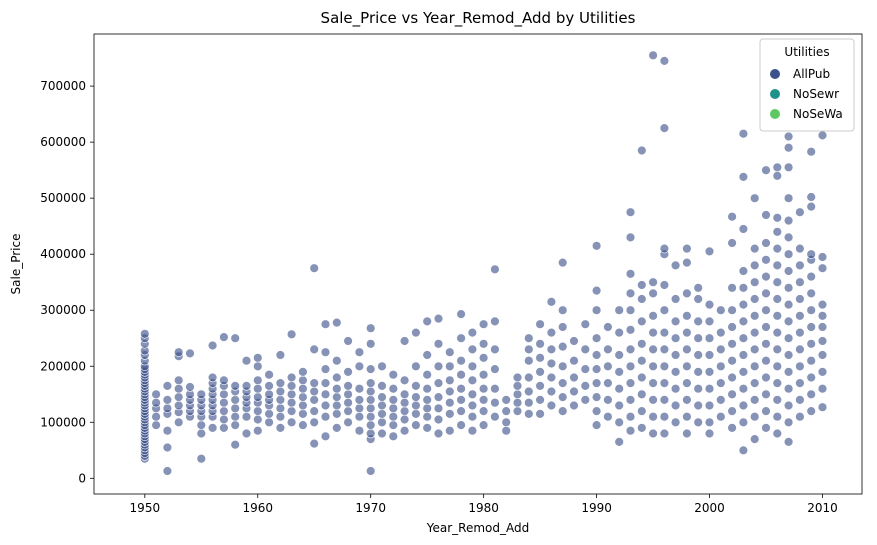 This screenshot has height=545, width=877. I want to click on y-tick-label: 0, so click(82, 478).